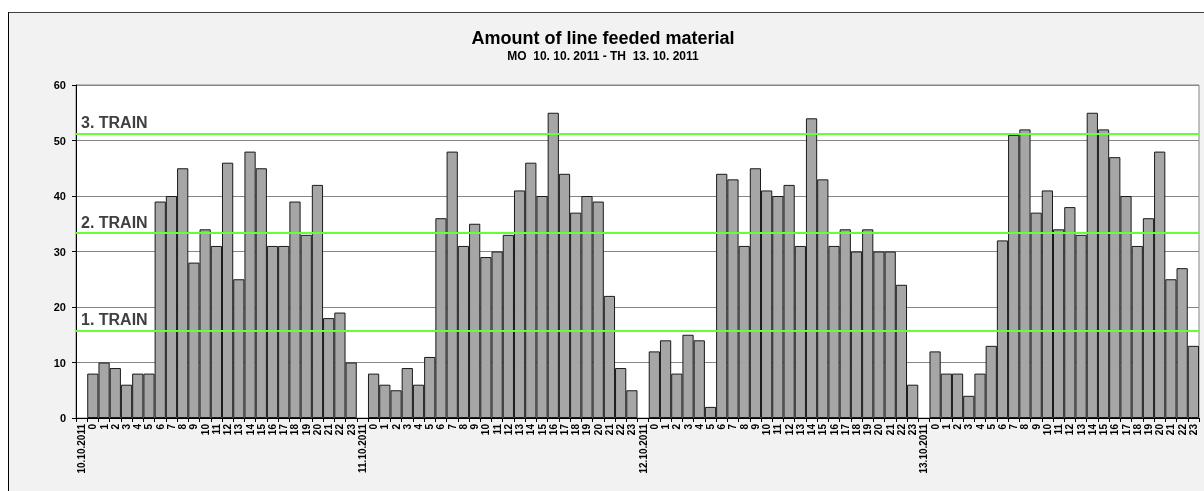 The width and height of the screenshot is (1204, 491). I want to click on x-tick-label: 12.10.2011, so click(643, 448).